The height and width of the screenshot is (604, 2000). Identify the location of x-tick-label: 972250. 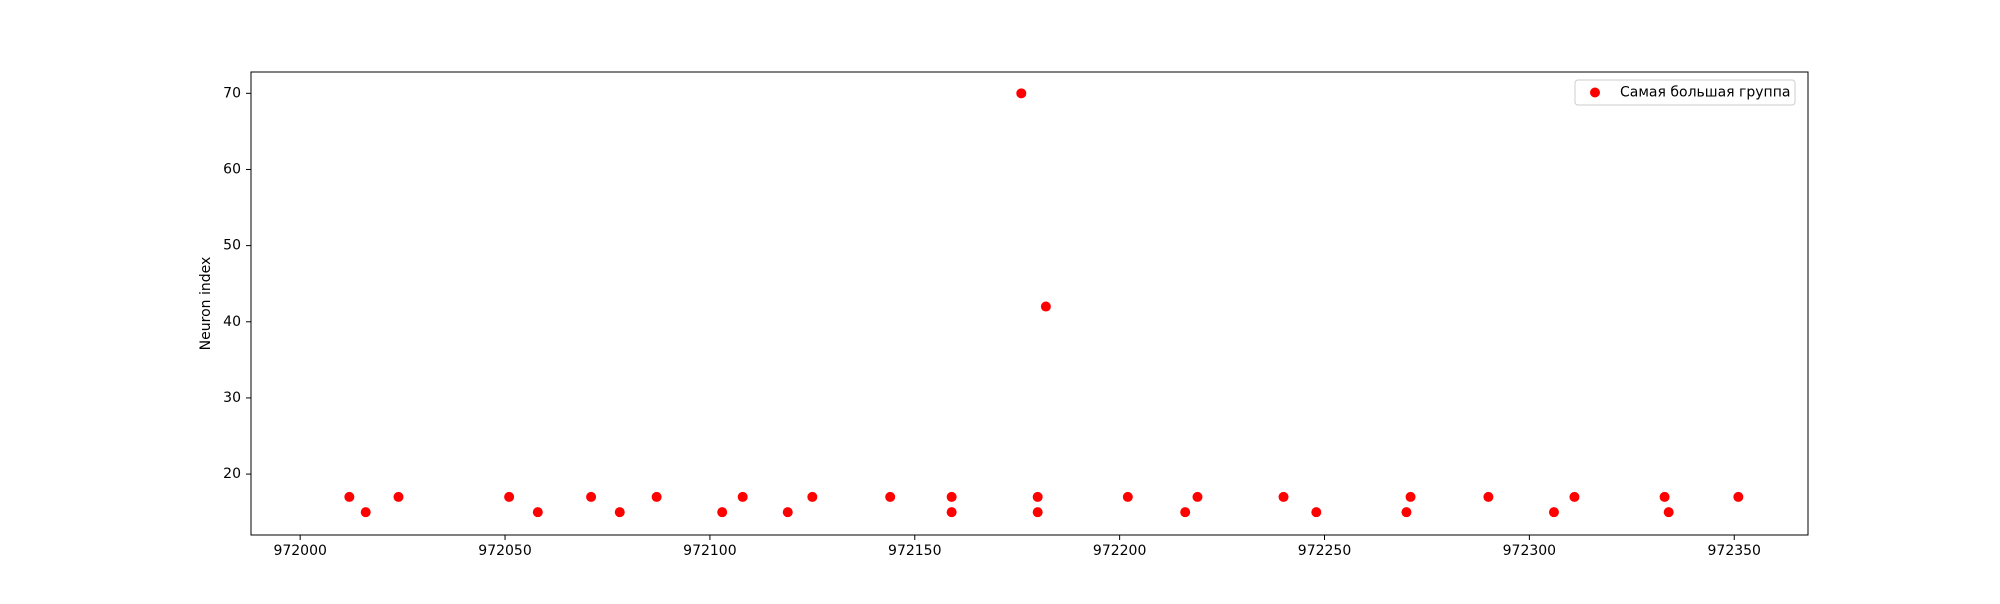
(1324, 551).